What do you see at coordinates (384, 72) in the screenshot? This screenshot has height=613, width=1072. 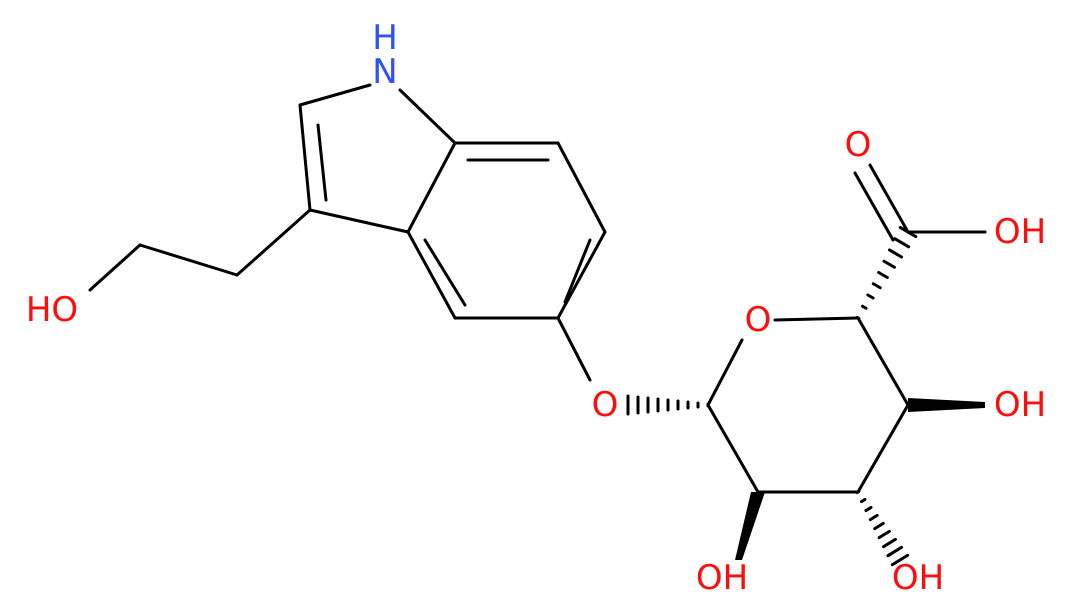 I see `atom-label: N` at bounding box center [384, 72].